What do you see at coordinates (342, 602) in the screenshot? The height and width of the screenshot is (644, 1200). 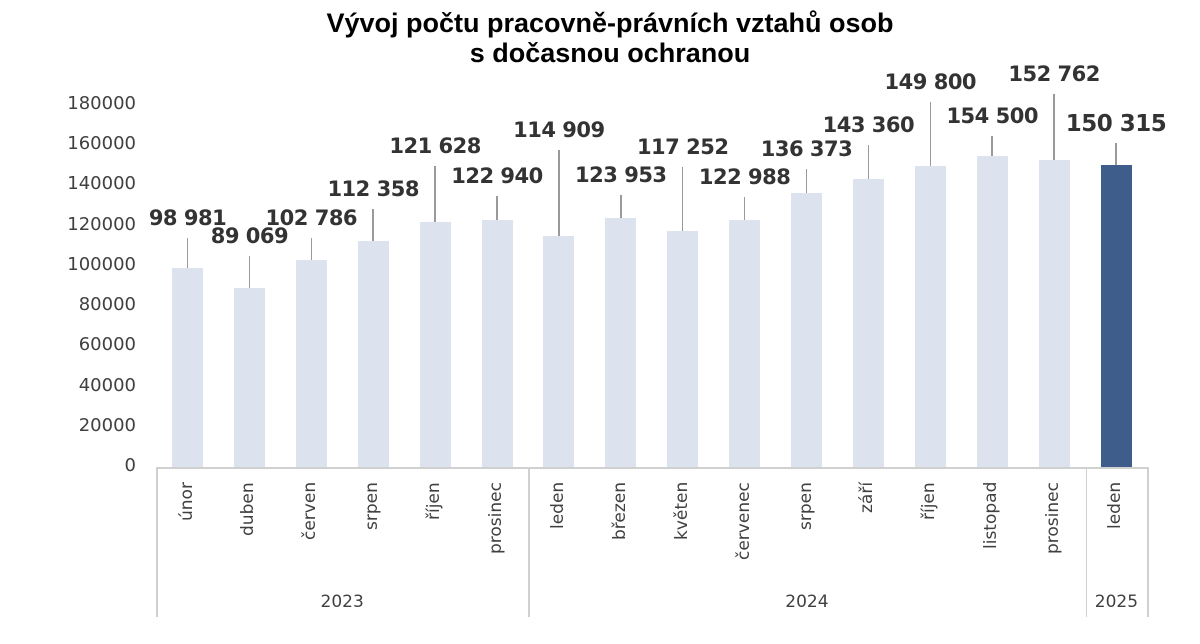 I see `year-group-label: 2023` at bounding box center [342, 602].